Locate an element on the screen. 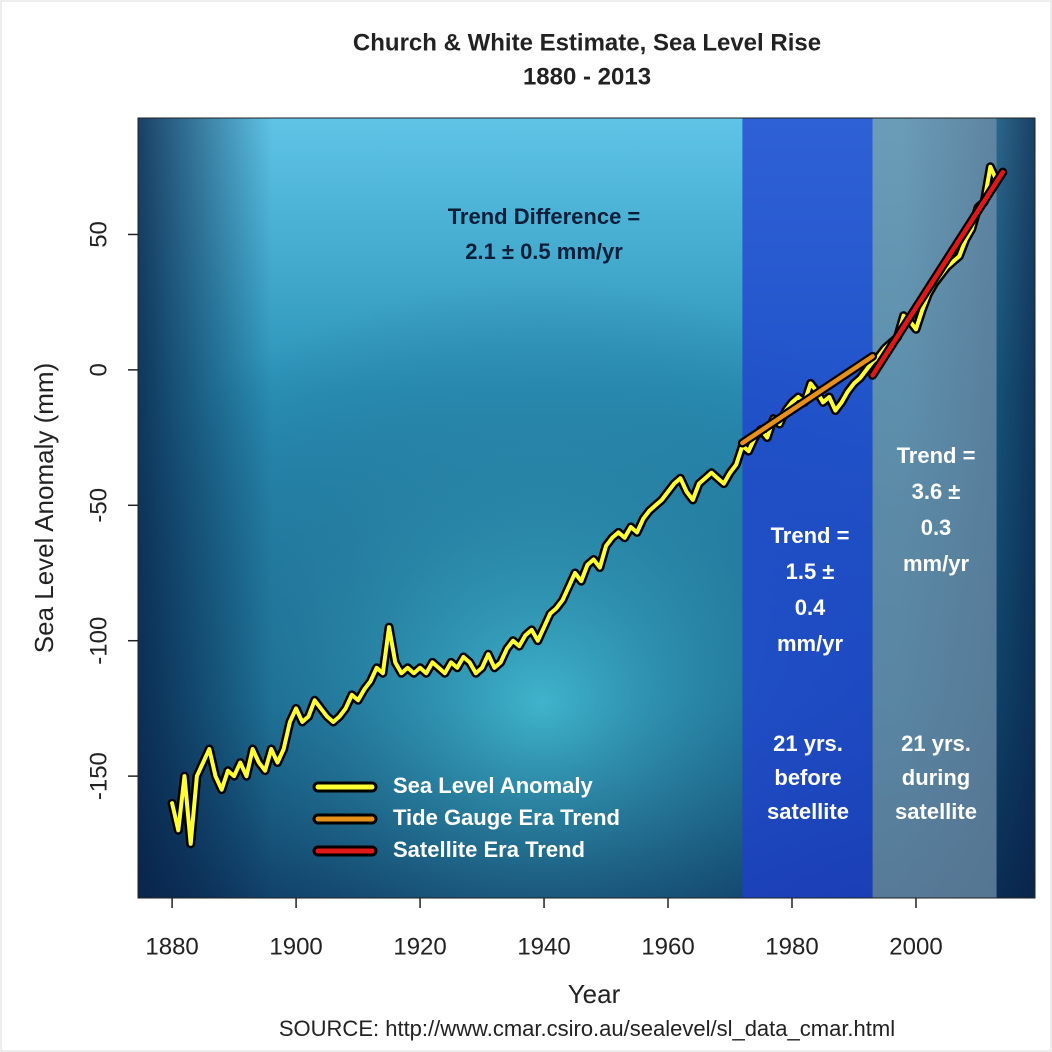  annotation: 1.5 ± is located at coordinates (810, 571).